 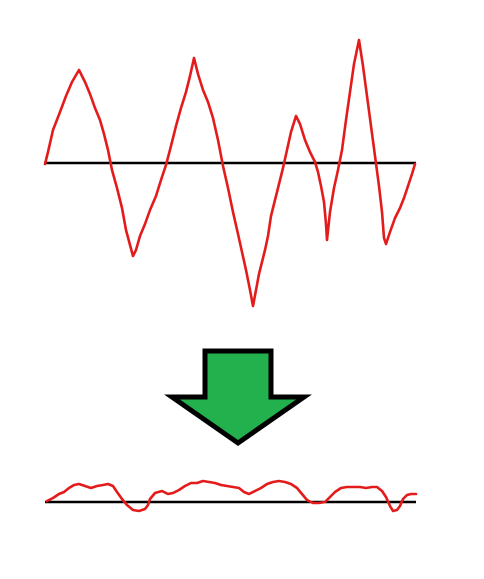 I want to click on output-waveform, so click(x=231, y=496).